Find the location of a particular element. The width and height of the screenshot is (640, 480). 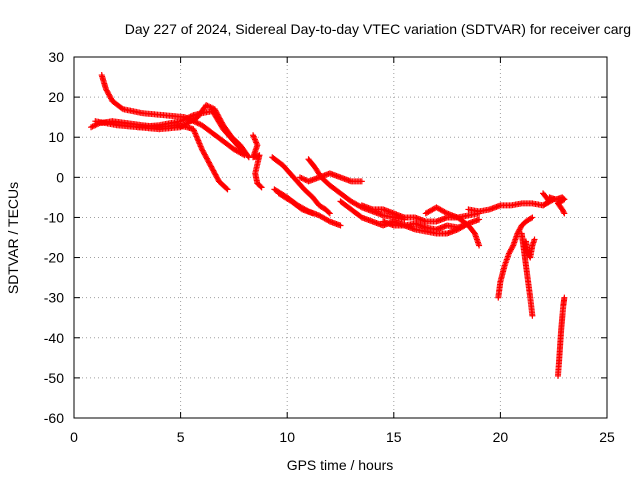

x-tick-label: 25 is located at coordinates (607, 437).